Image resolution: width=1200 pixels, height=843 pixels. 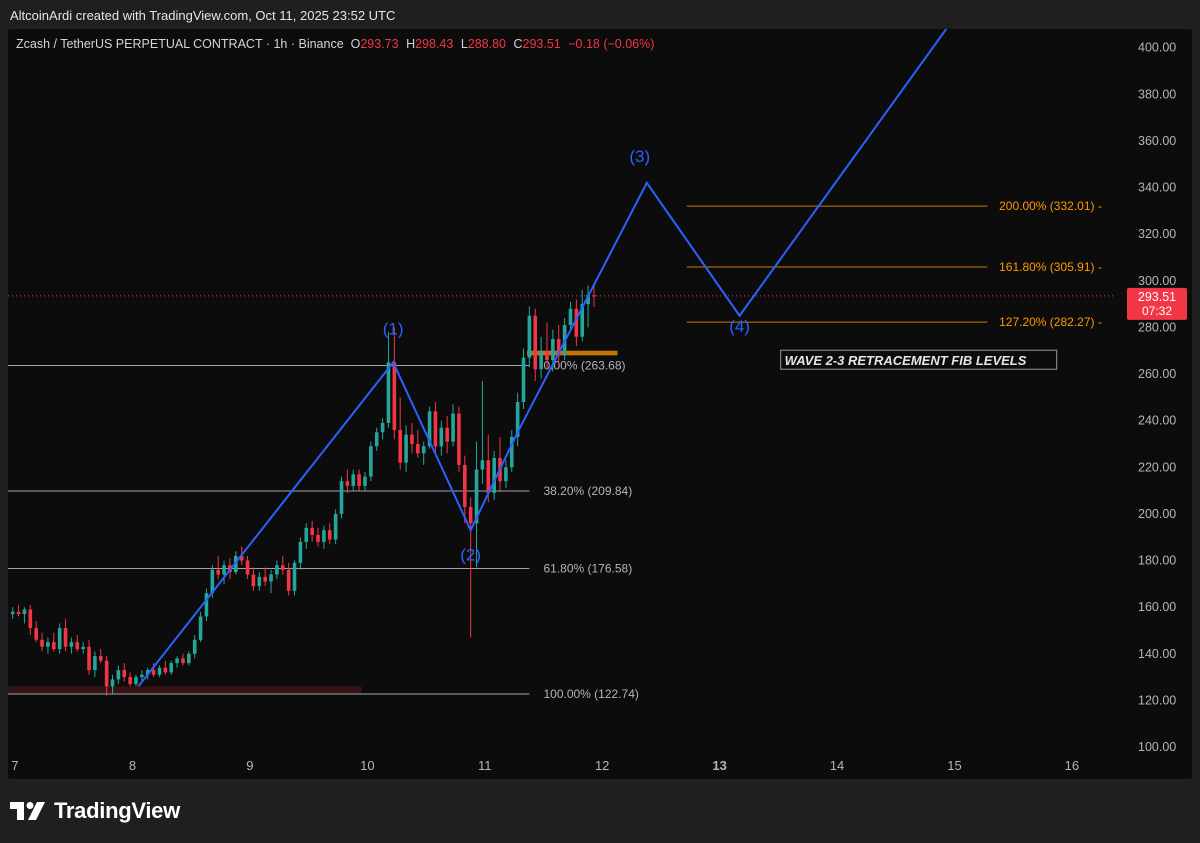 I want to click on open-label: O, so click(x=355, y=44).